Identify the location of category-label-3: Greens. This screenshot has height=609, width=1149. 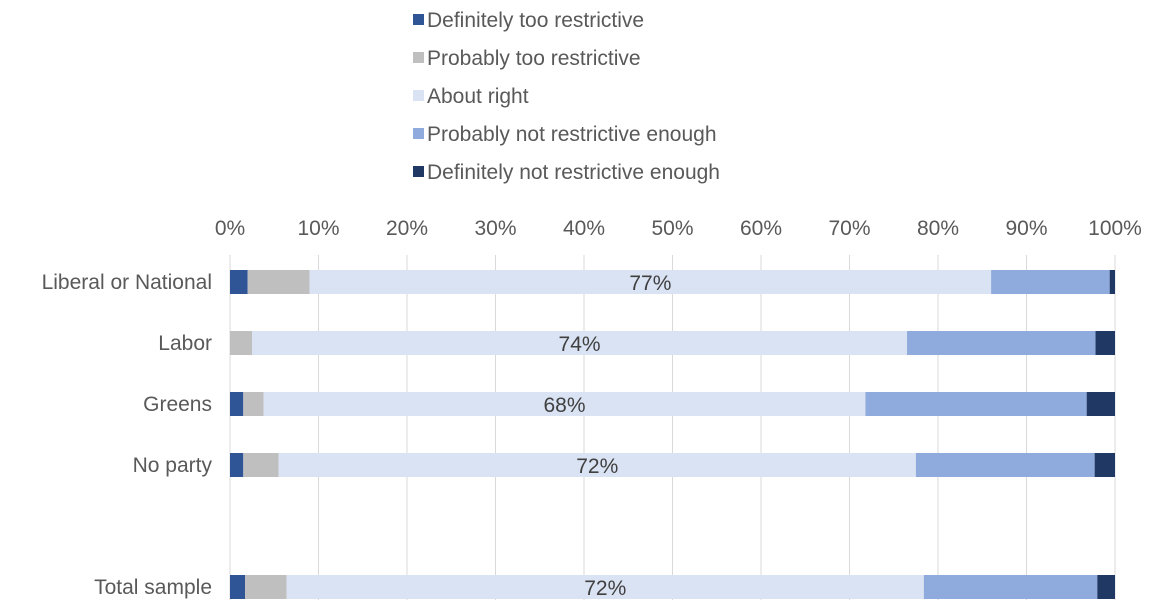
(177, 404).